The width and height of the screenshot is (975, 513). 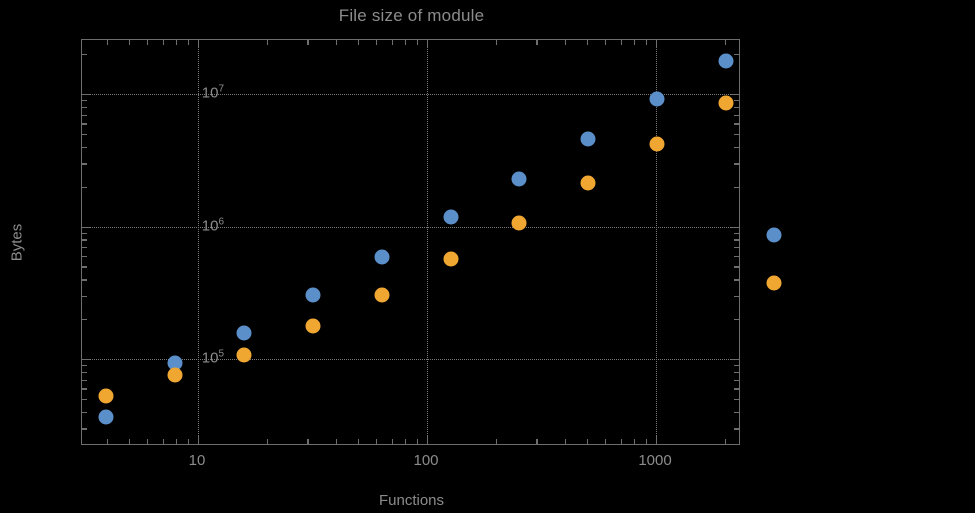 What do you see at coordinates (655, 460) in the screenshot?
I see `x-axis-tick-label: 1000` at bounding box center [655, 460].